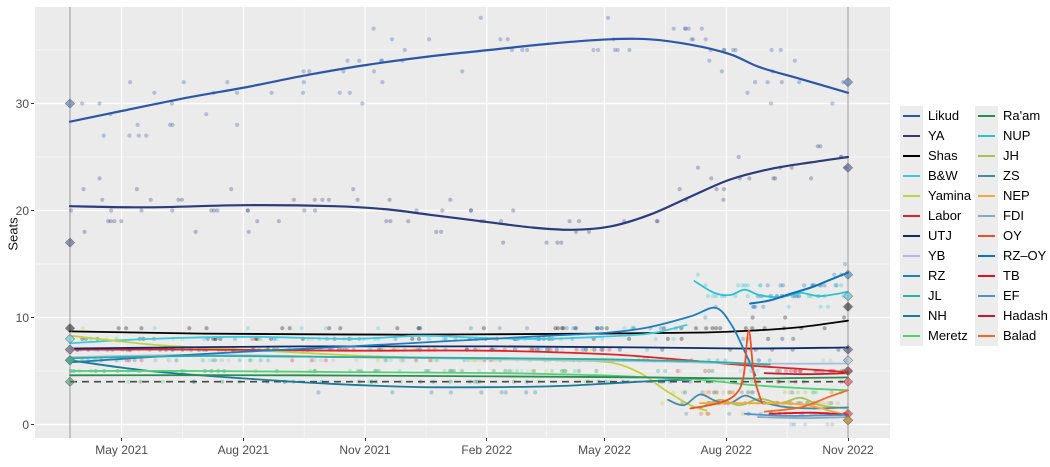 The width and height of the screenshot is (1050, 467). What do you see at coordinates (911, 316) in the screenshot?
I see `legend-key-NH` at bounding box center [911, 316].